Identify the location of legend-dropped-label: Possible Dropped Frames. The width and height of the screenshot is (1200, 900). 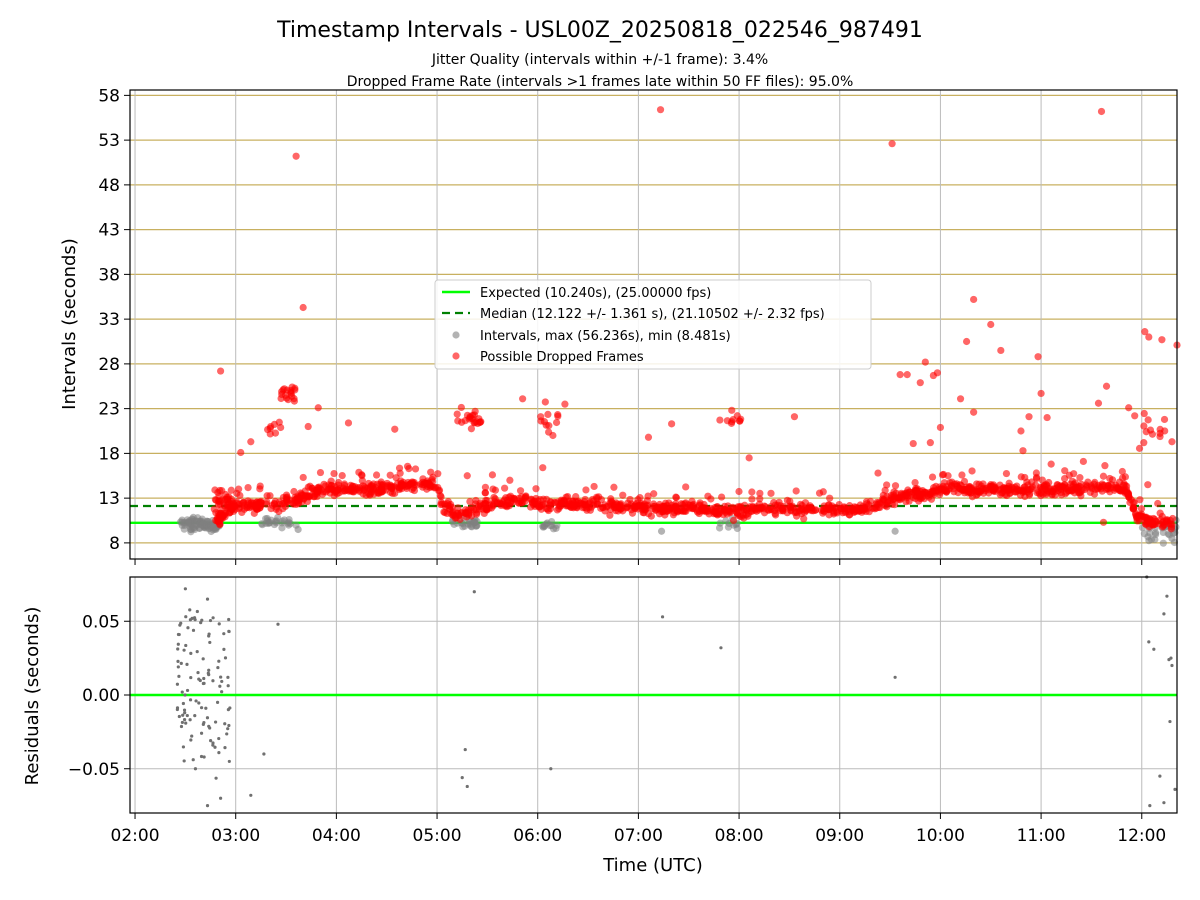
(562, 357).